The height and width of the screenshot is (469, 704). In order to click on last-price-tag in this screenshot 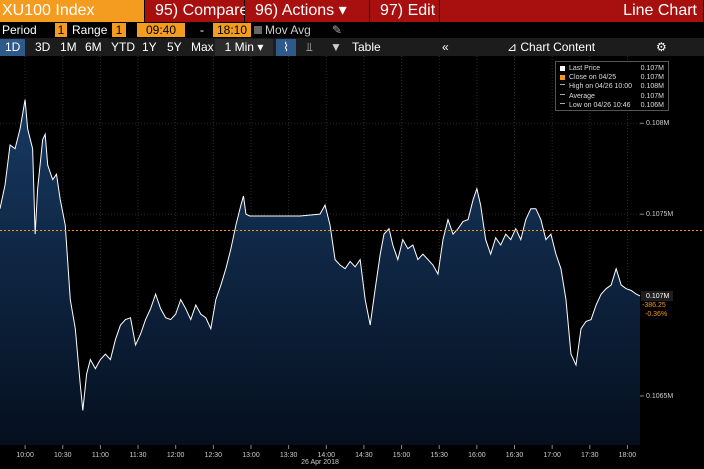, I will do `click(657, 295)`.